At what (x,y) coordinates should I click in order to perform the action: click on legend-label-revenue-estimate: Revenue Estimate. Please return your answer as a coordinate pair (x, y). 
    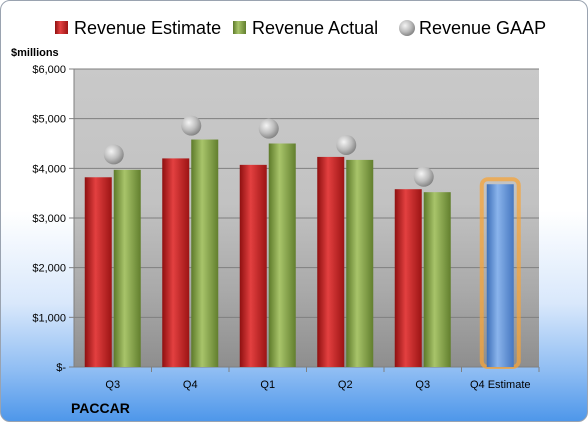
    Looking at the image, I should click on (147, 28).